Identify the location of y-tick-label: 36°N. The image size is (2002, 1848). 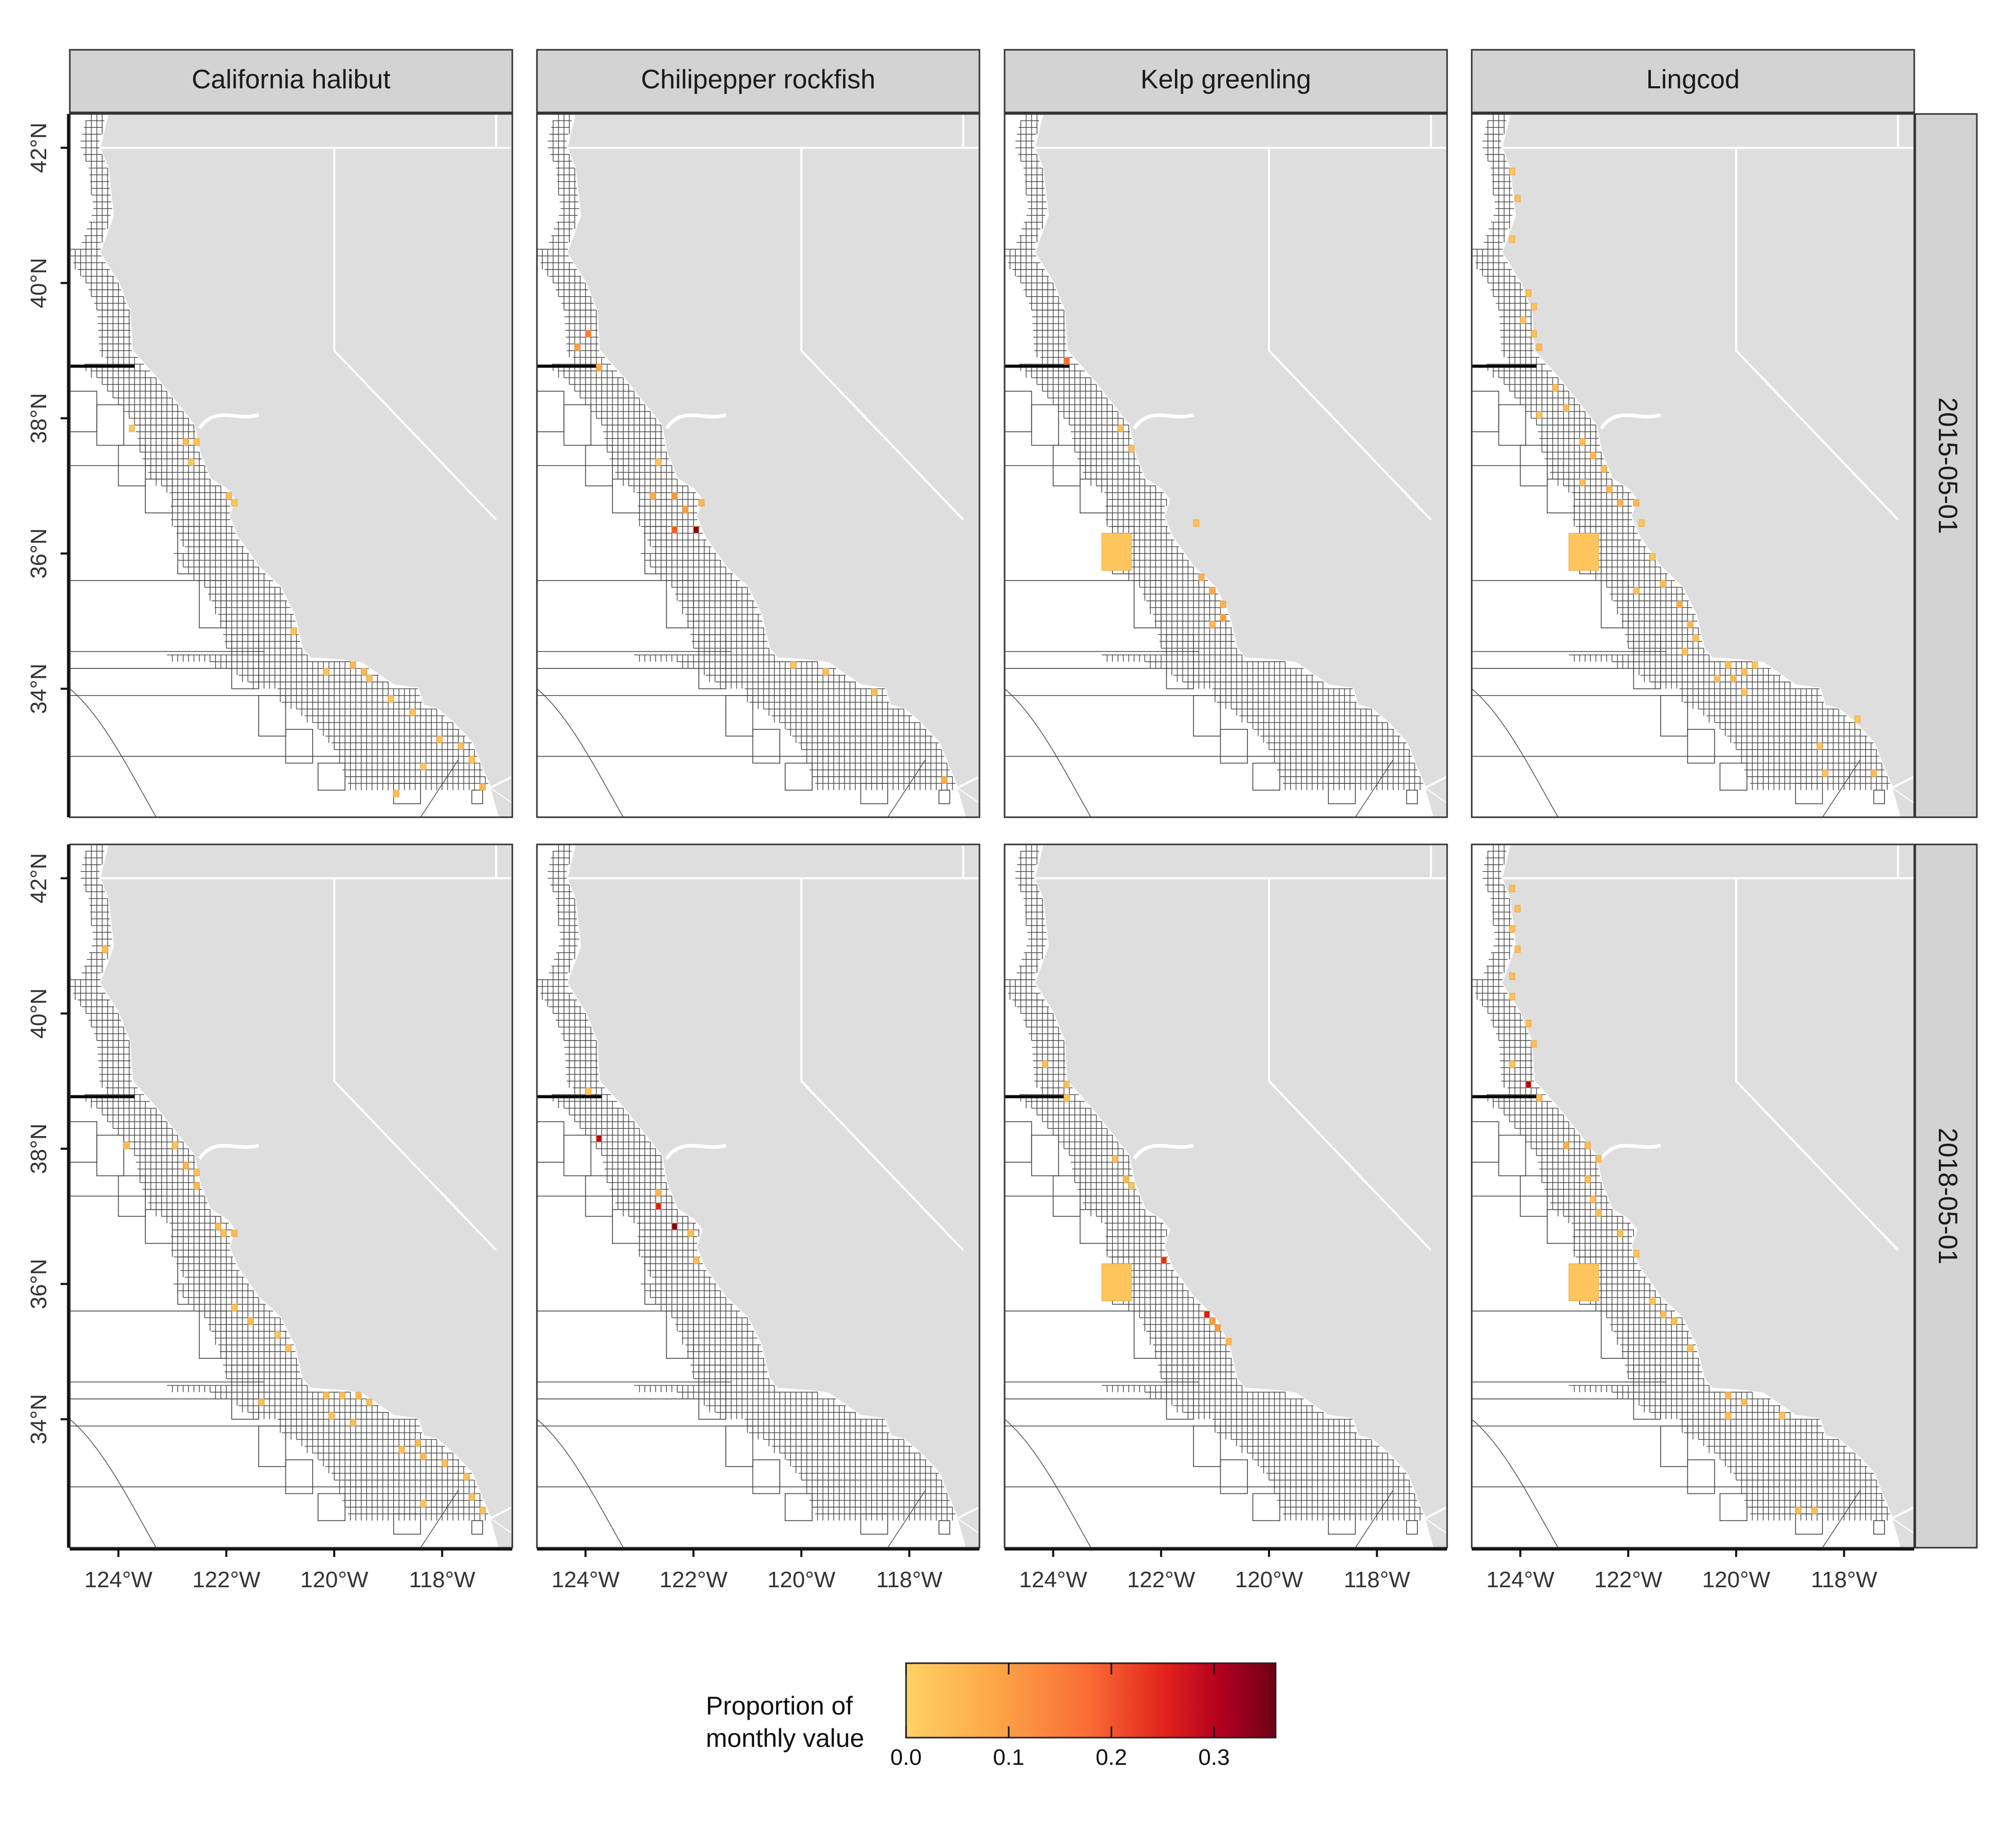
(38, 553).